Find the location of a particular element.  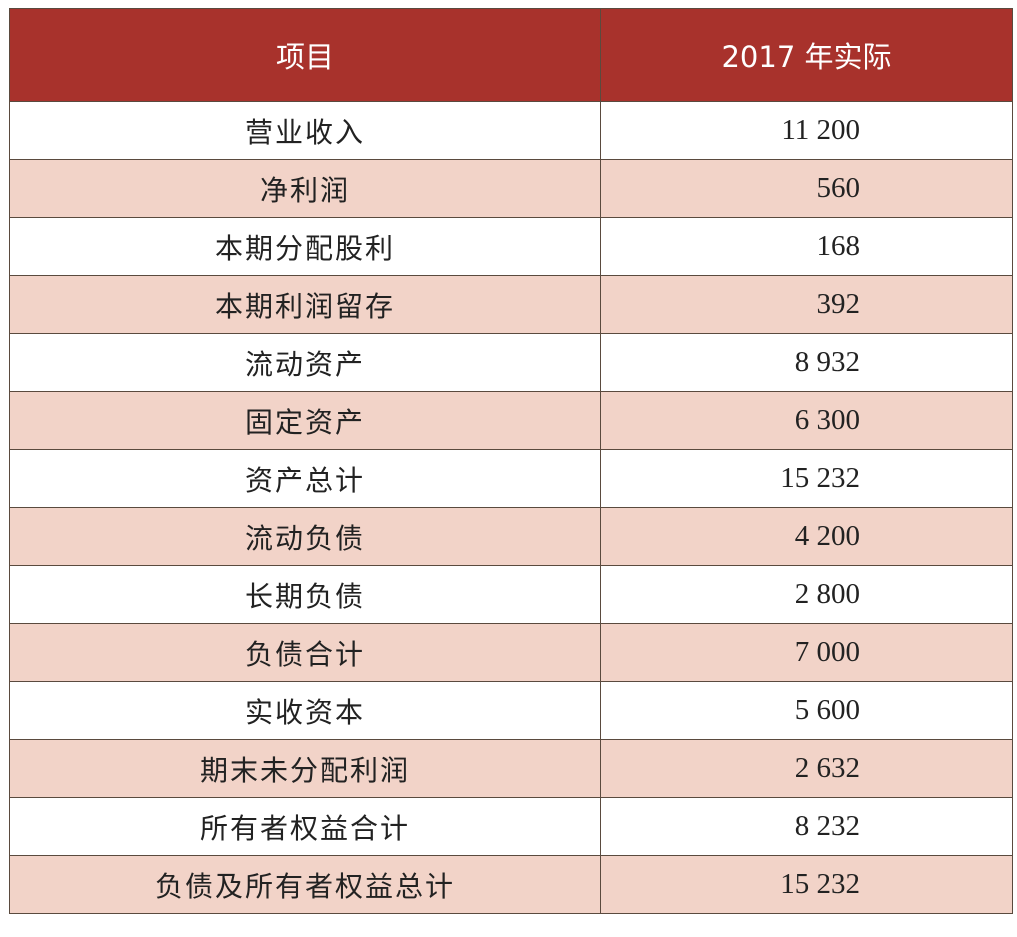

row-item-label: 固定资产 is located at coordinates (305, 420).